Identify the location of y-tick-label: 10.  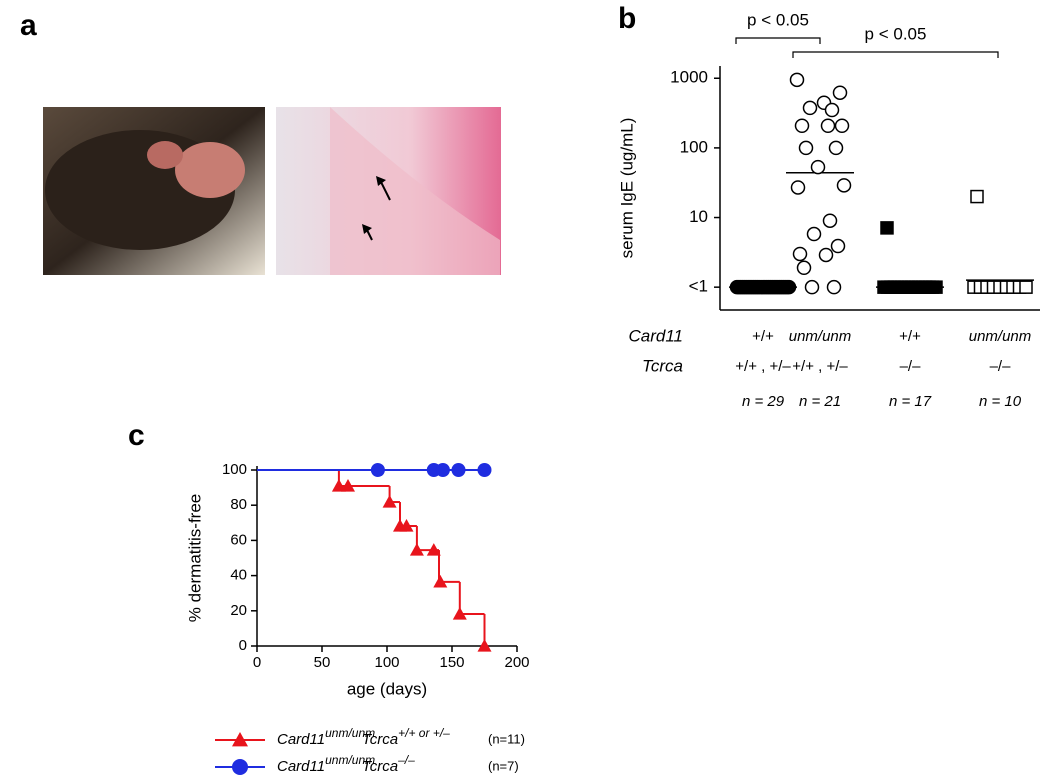
(698, 216).